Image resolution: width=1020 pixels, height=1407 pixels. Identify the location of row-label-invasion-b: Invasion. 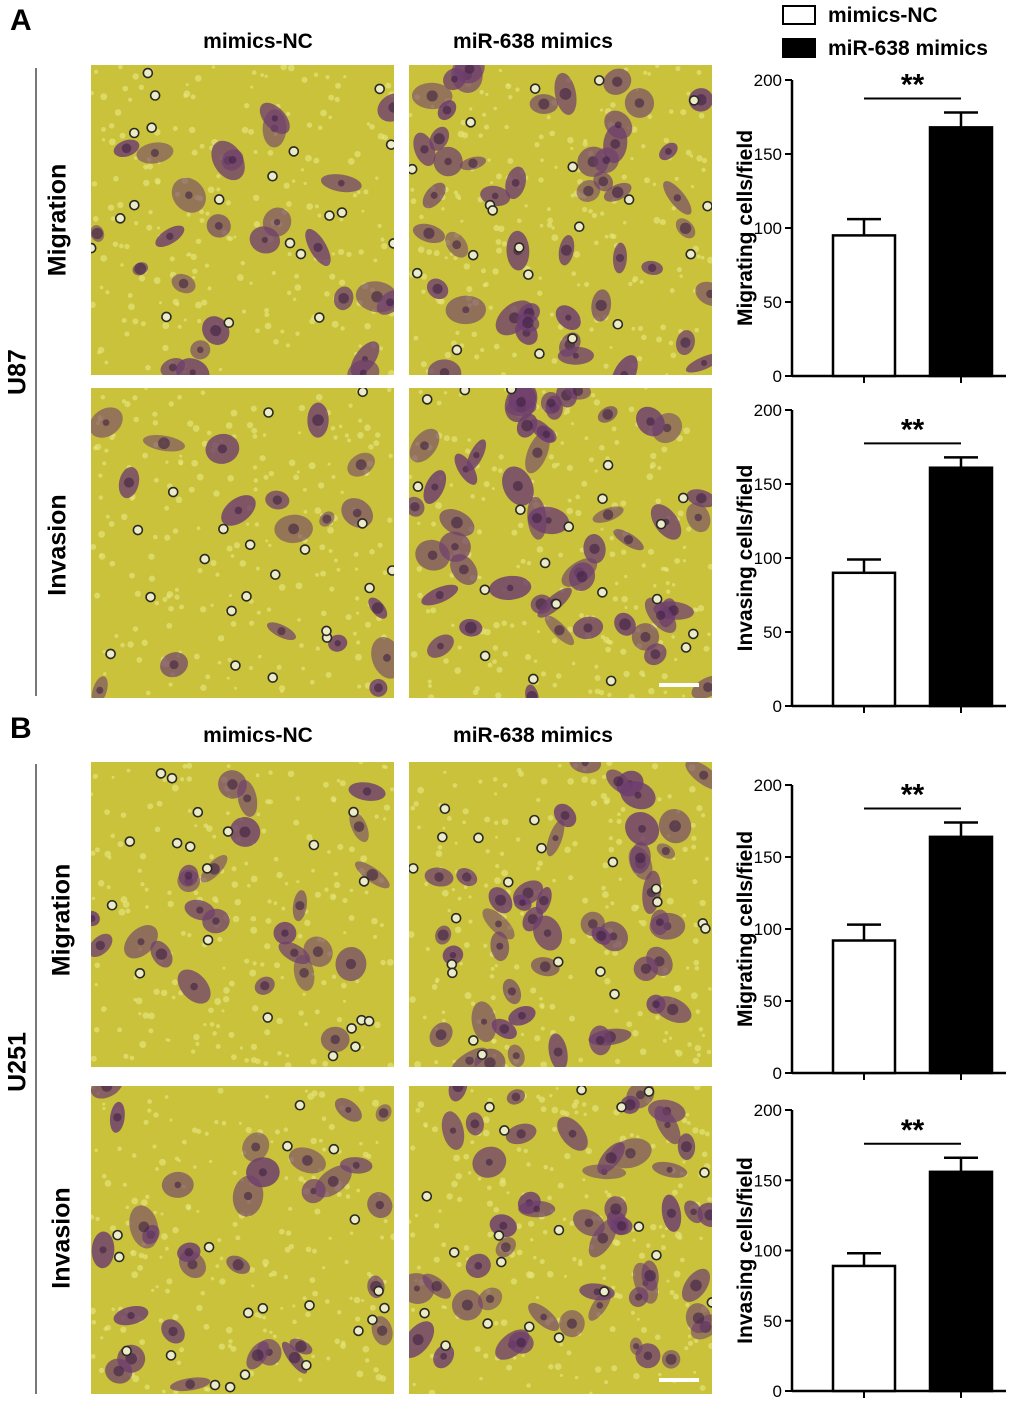
(61, 1238).